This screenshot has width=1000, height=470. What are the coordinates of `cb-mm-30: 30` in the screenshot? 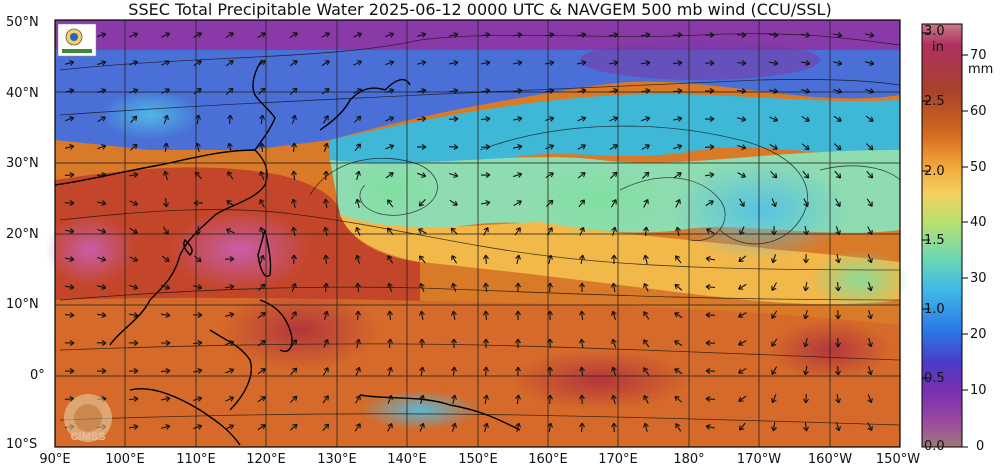 It's located at (978, 278).